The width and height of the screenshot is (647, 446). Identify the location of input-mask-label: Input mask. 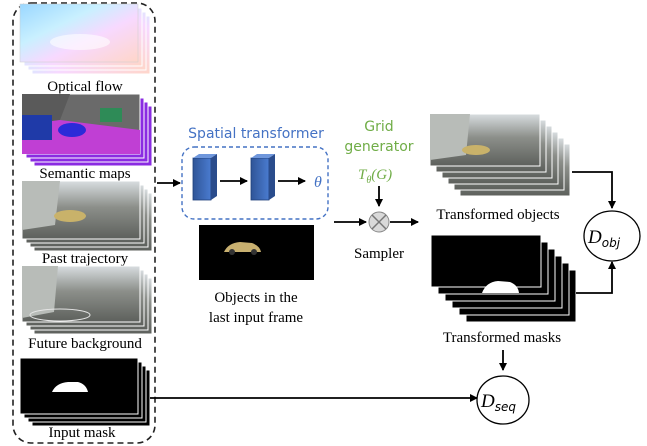
(82, 433).